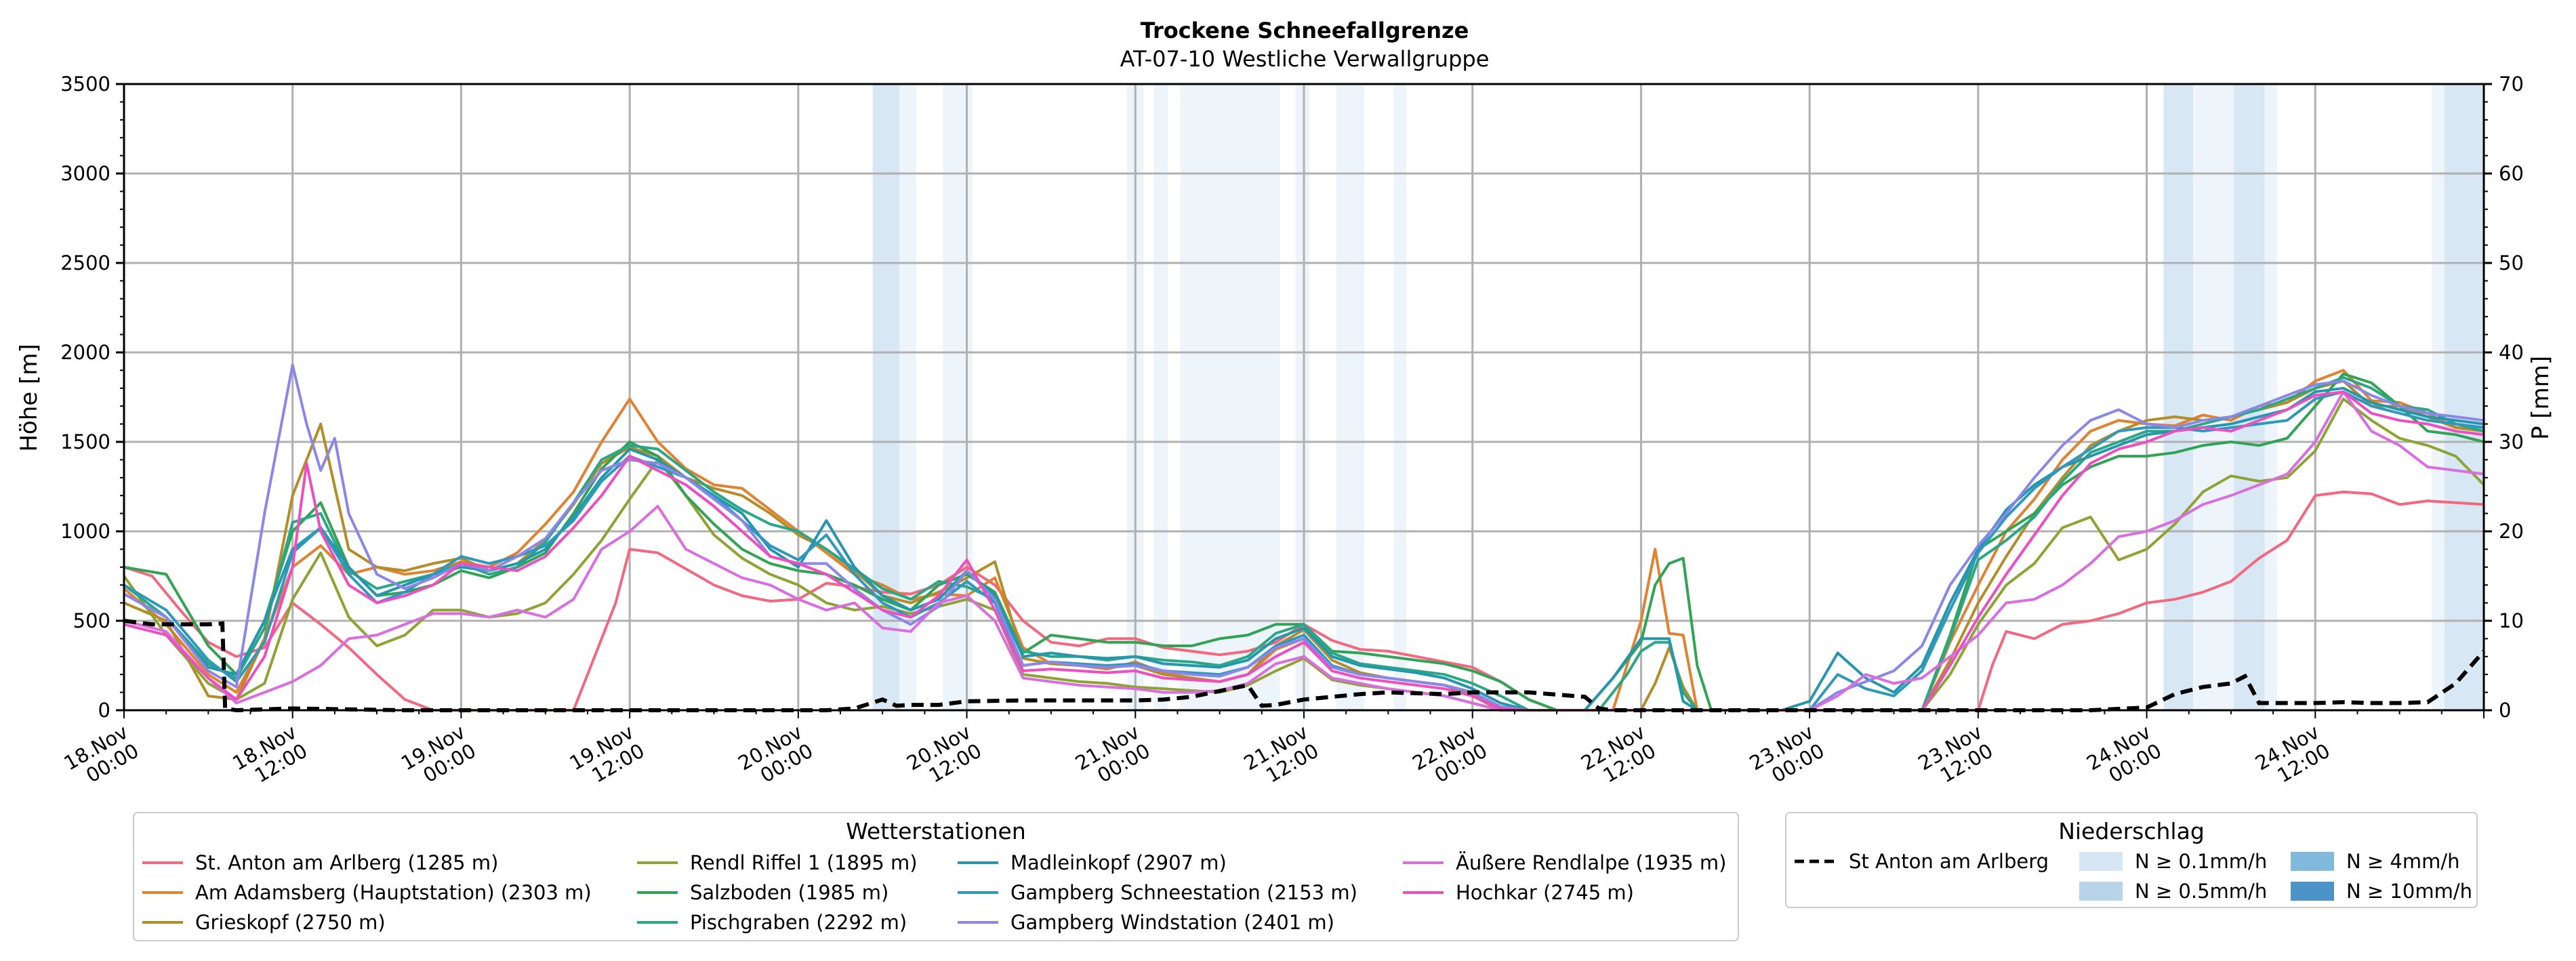 The width and height of the screenshot is (2576, 961). What do you see at coordinates (394, 892) in the screenshot?
I see `svg-text:Am Adamsberg (Hauptstation) (2: Am Adamsberg (Hauptstation) (2303 m)` at bounding box center [394, 892].